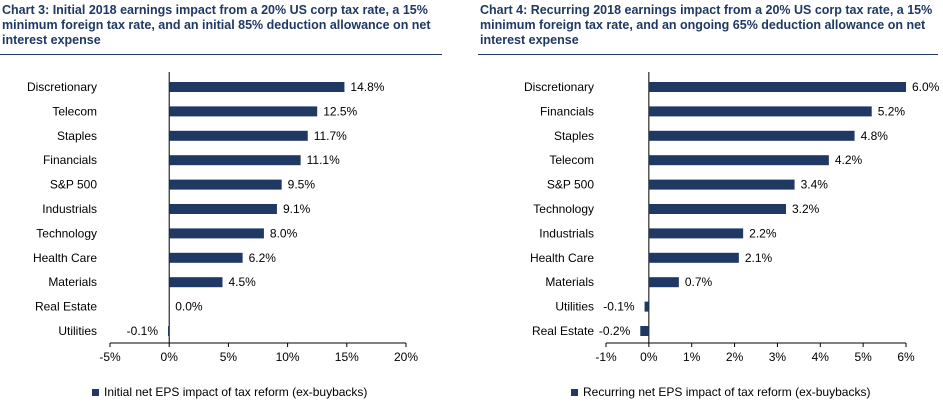 The width and height of the screenshot is (943, 414). Describe the element at coordinates (849, 160) in the screenshot. I see `chart-4-value-label: 4.2%` at that location.